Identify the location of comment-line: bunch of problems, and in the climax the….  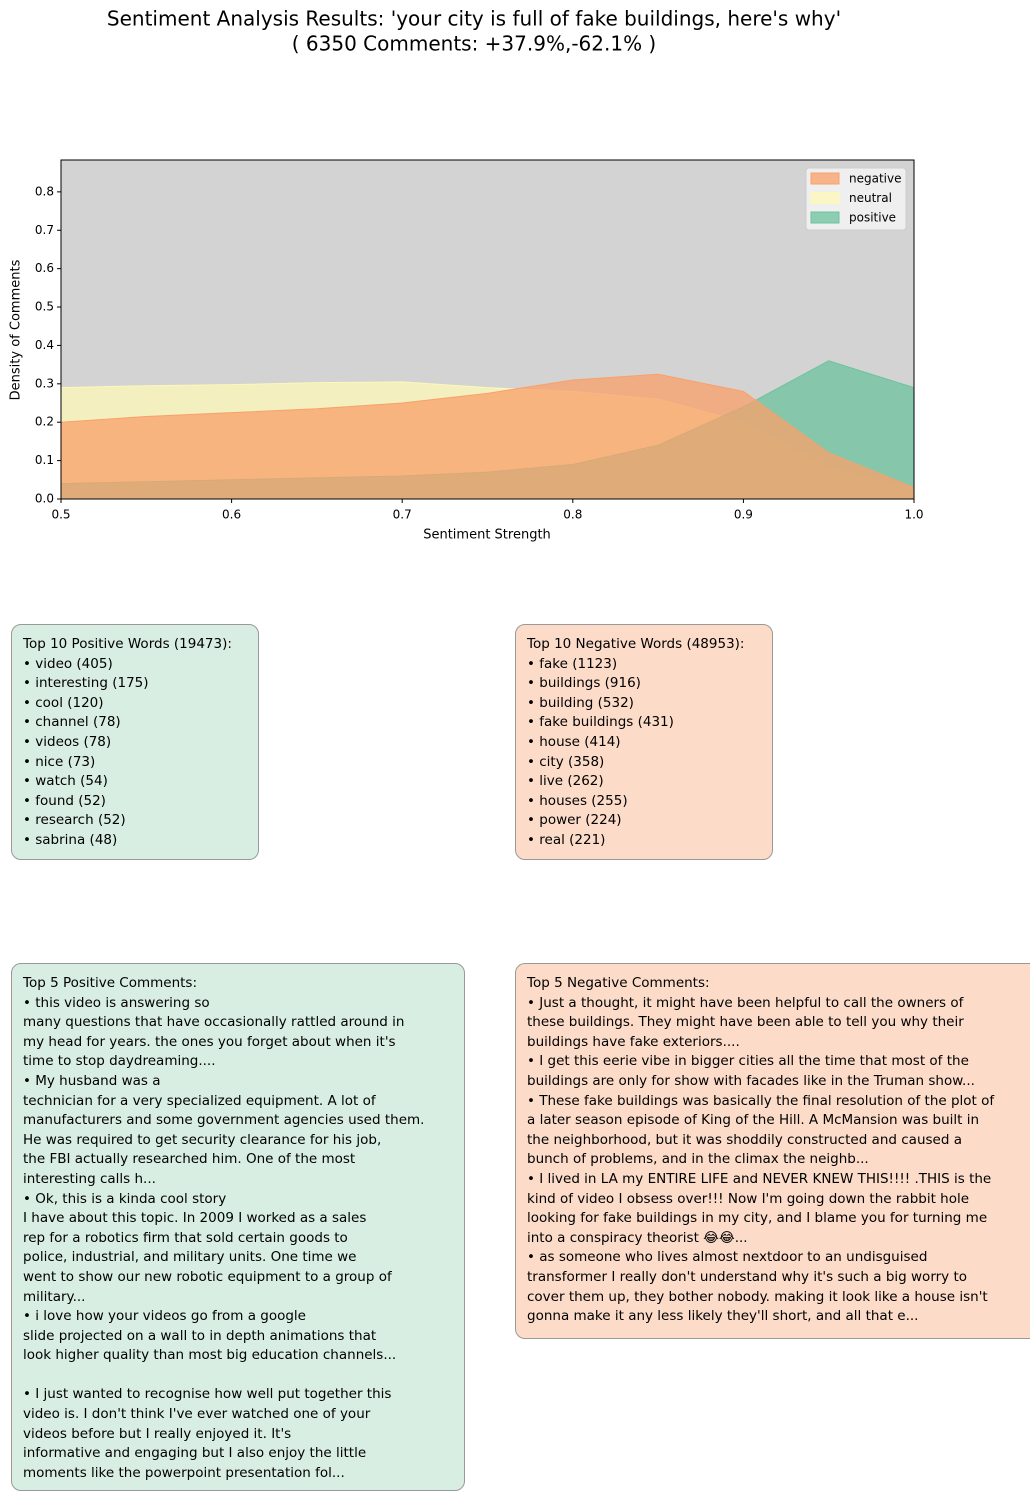
(698, 1159).